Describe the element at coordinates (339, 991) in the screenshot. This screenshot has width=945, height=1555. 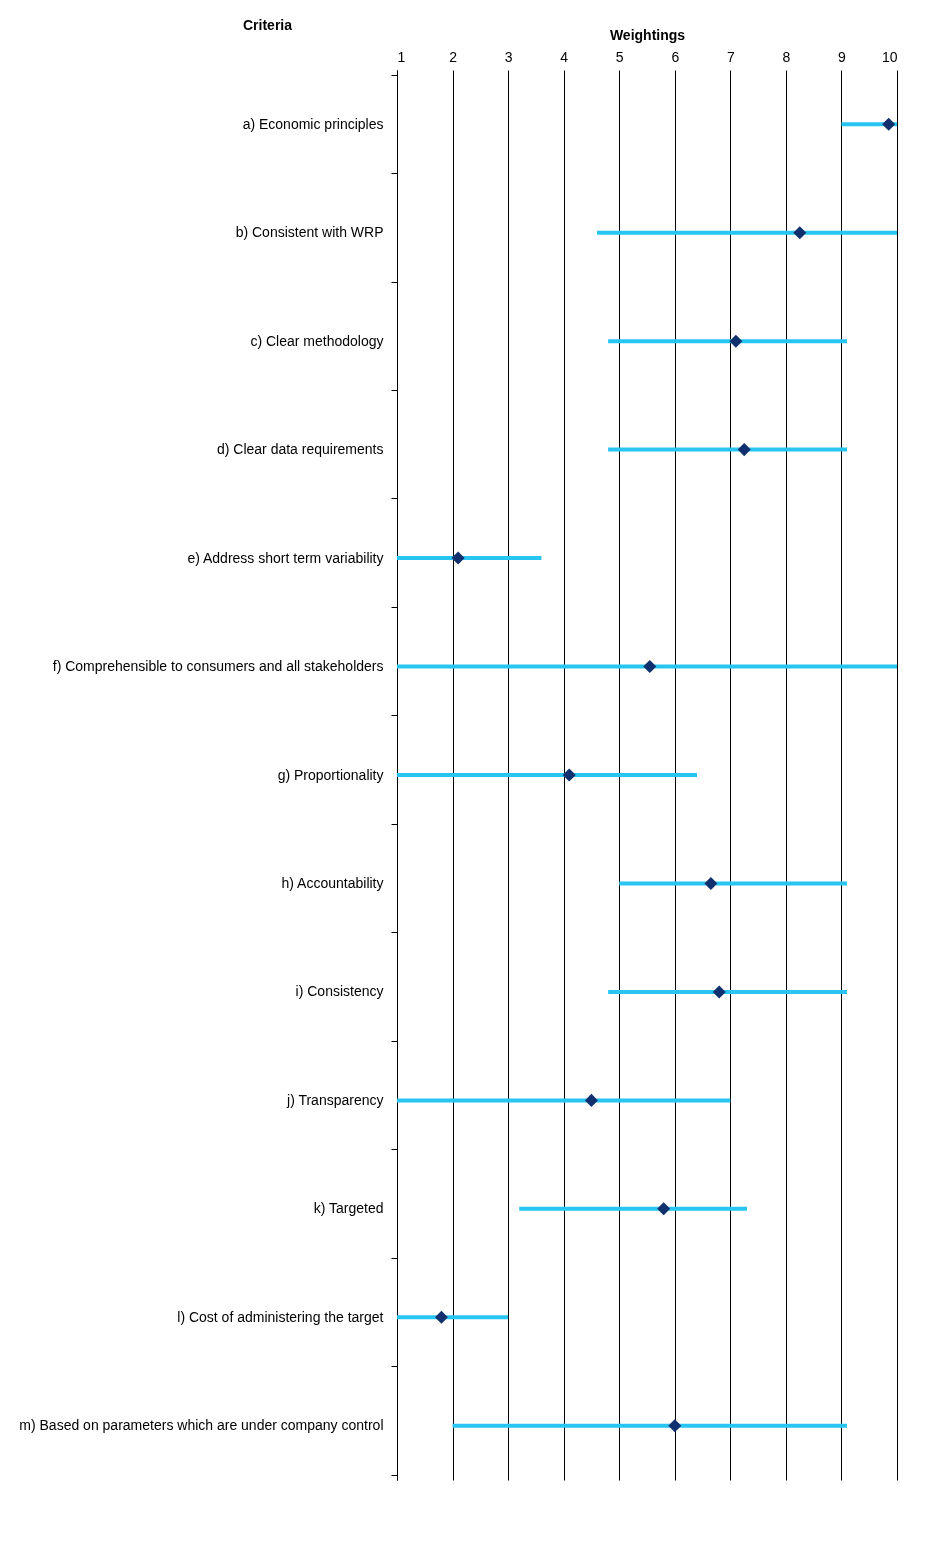
I see `y-tick-label: i) Consistency` at that location.